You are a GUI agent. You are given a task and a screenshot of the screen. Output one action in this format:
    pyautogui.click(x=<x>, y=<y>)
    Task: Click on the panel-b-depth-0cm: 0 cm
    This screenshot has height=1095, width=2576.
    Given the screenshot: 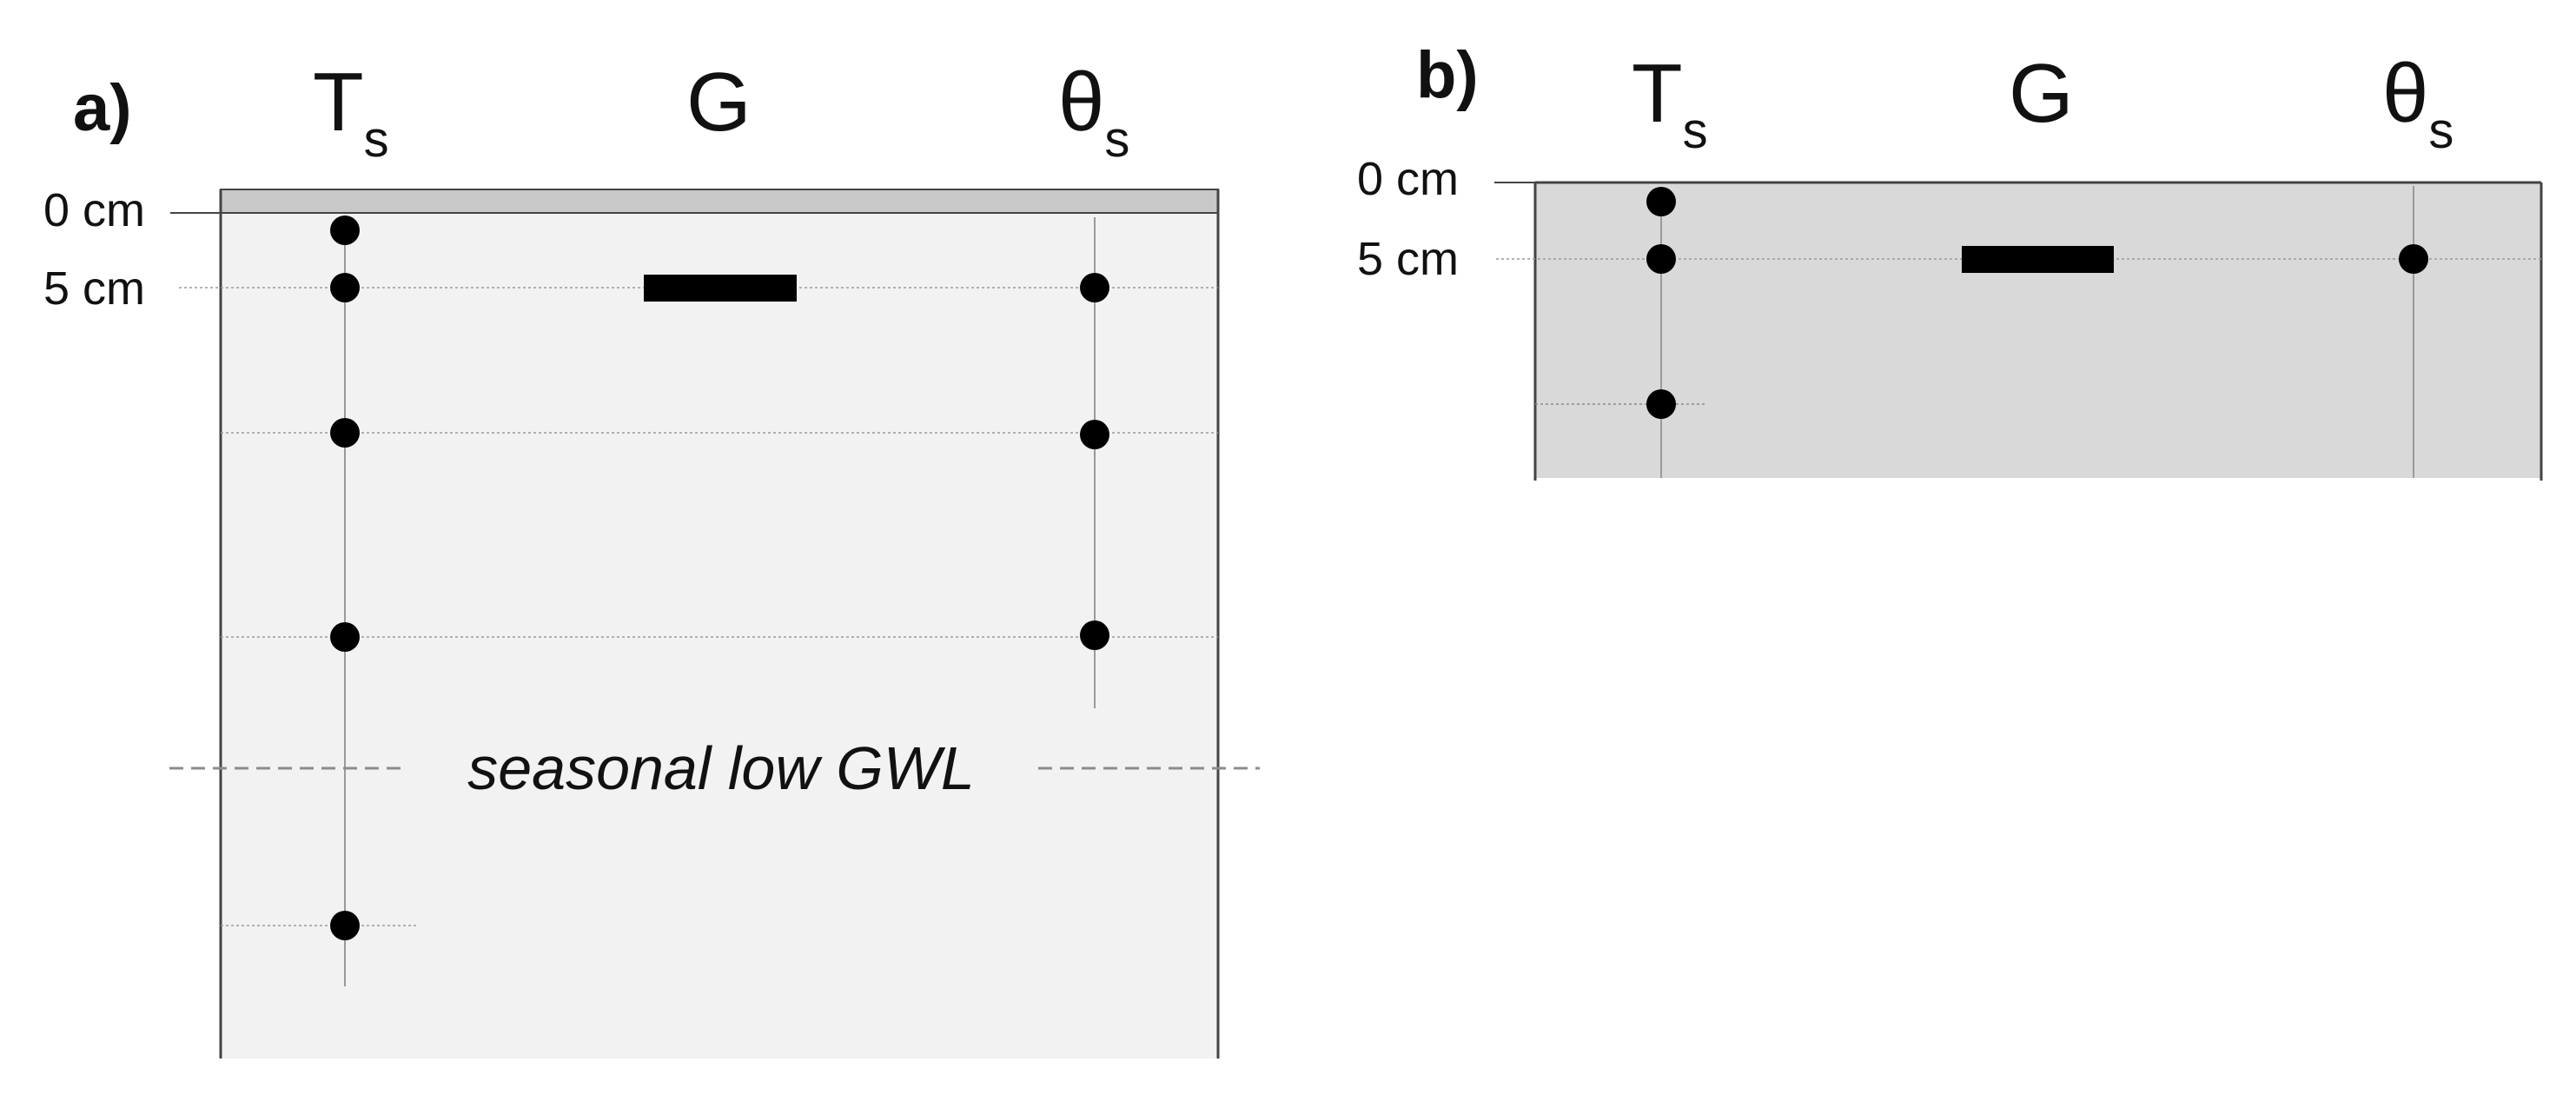 What is the action you would take?
    pyautogui.click(x=1408, y=179)
    